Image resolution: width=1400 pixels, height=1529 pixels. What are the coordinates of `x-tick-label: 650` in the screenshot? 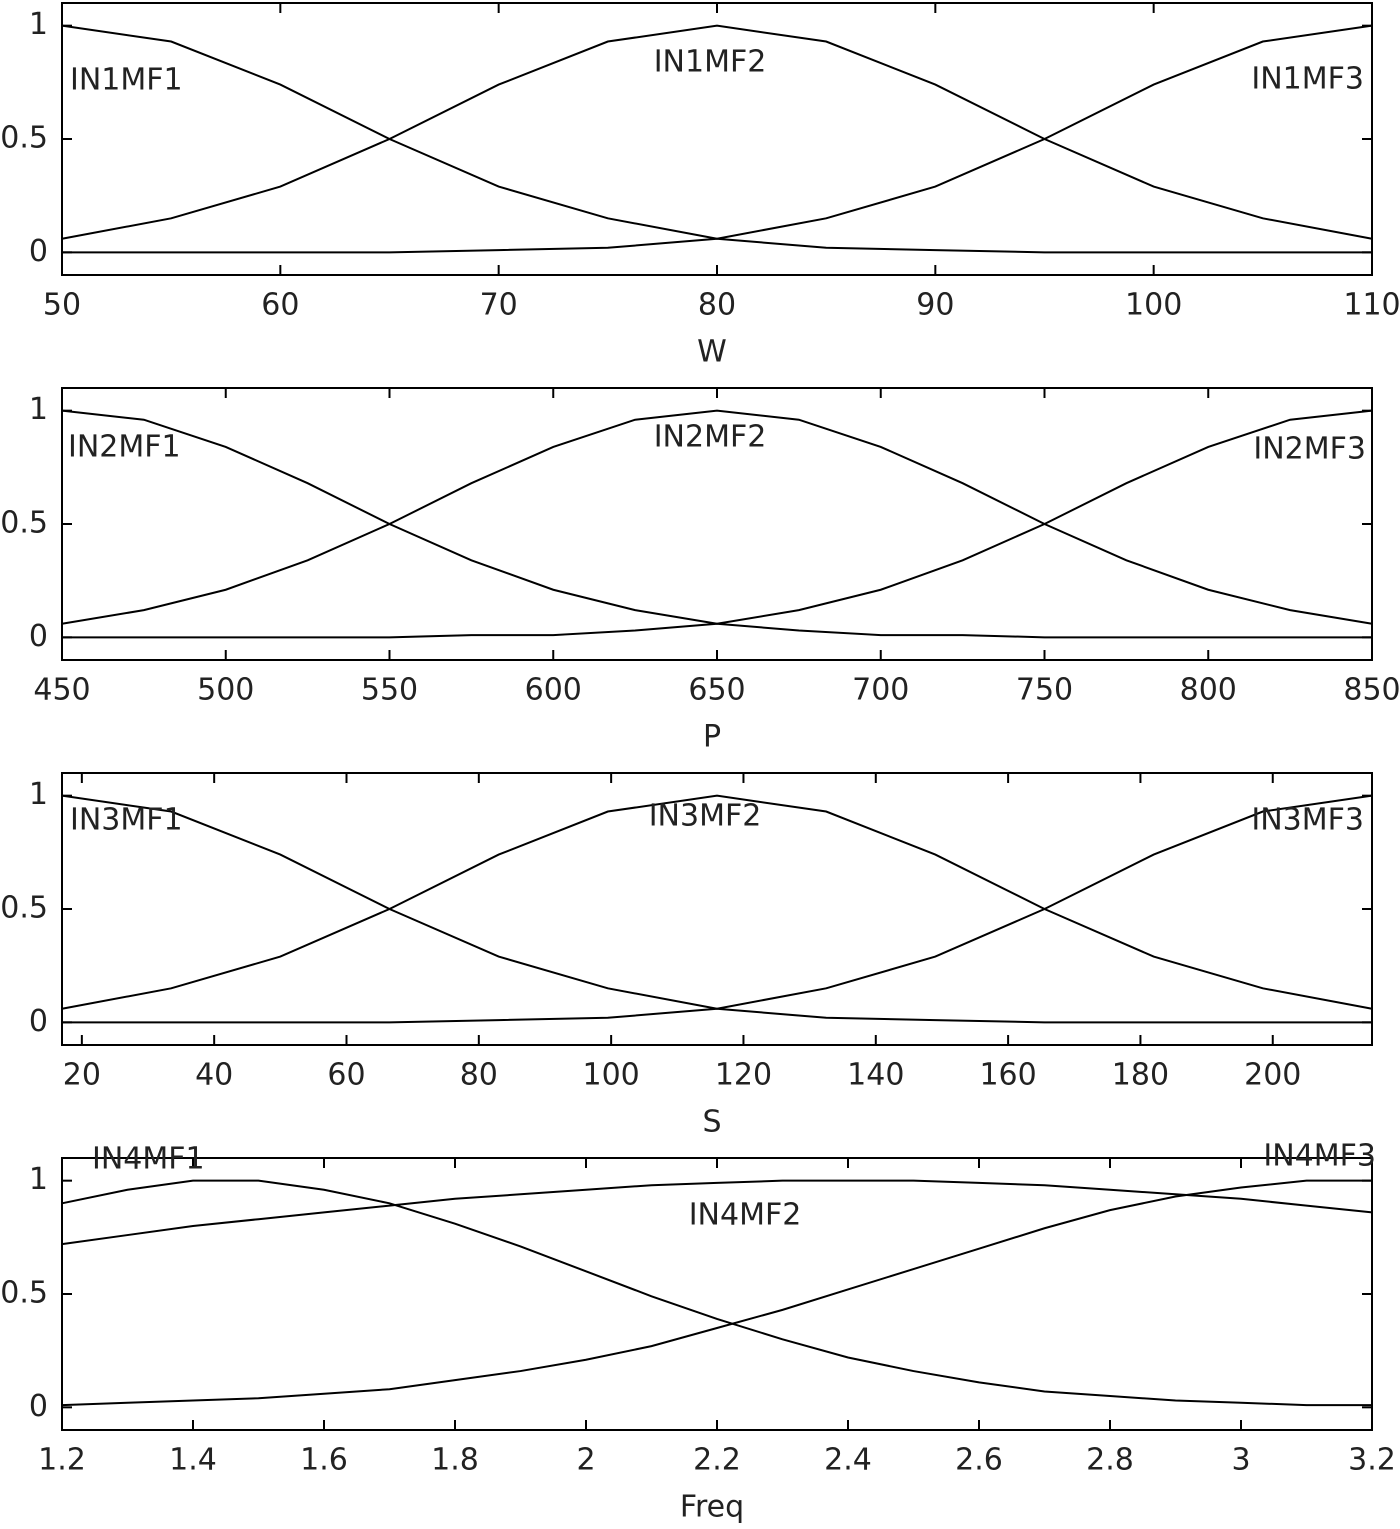 It's located at (716, 690).